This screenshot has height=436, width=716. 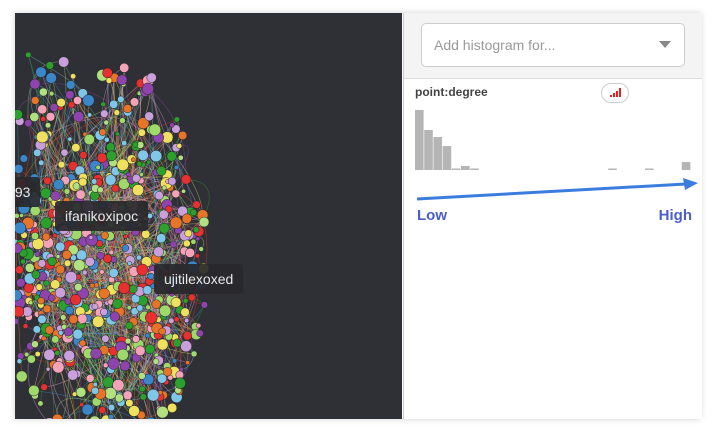 What do you see at coordinates (28, 192) in the screenshot?
I see `node-label: .93` at bounding box center [28, 192].